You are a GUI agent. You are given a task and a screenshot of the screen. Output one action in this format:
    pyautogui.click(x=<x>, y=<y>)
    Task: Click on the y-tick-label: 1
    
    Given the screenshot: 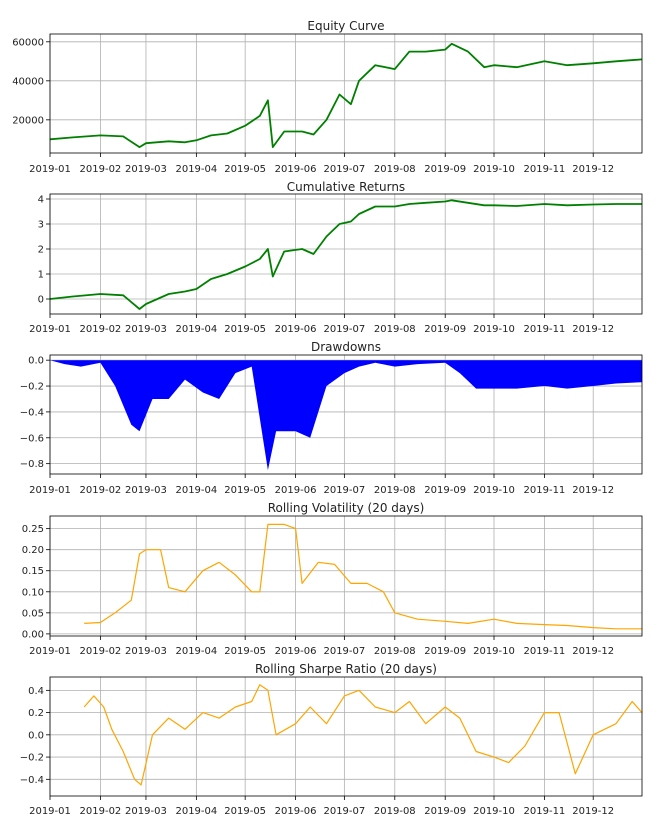 What is the action you would take?
    pyautogui.click(x=41, y=275)
    